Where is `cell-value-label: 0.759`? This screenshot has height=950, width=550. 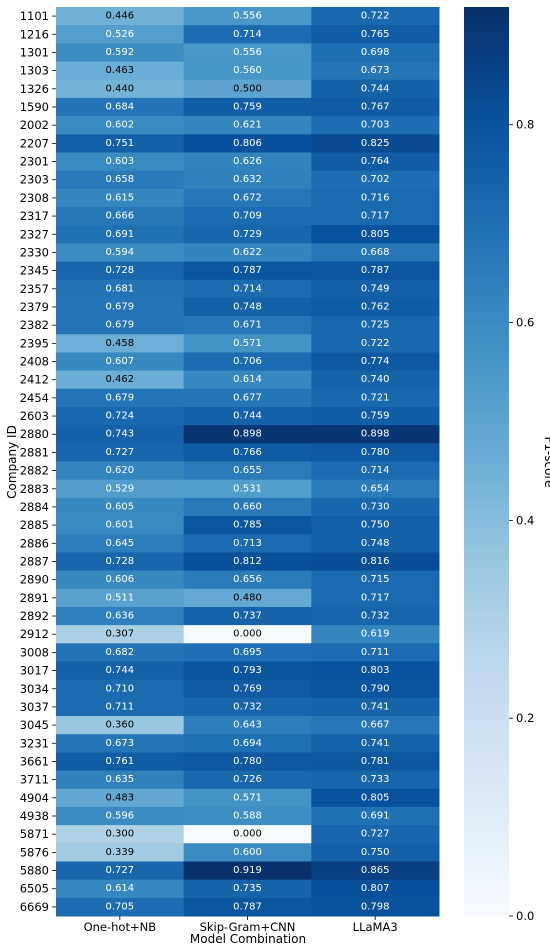
cell-value-label: 0.759 is located at coordinates (375, 416).